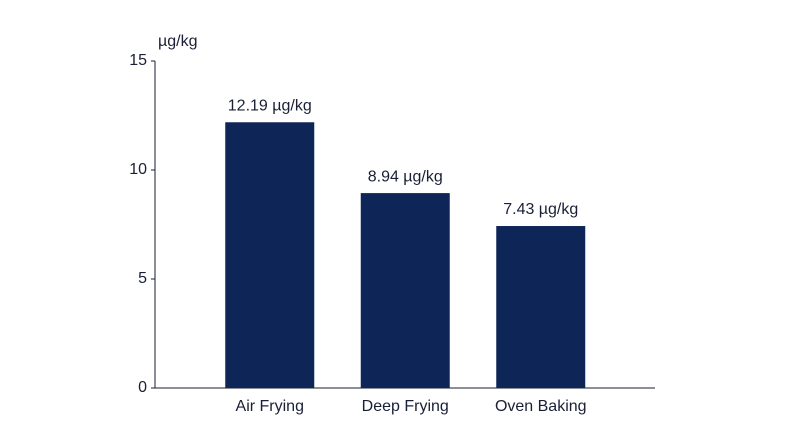 The height and width of the screenshot is (447, 800). I want to click on y-tick-label: 0, so click(142, 387).